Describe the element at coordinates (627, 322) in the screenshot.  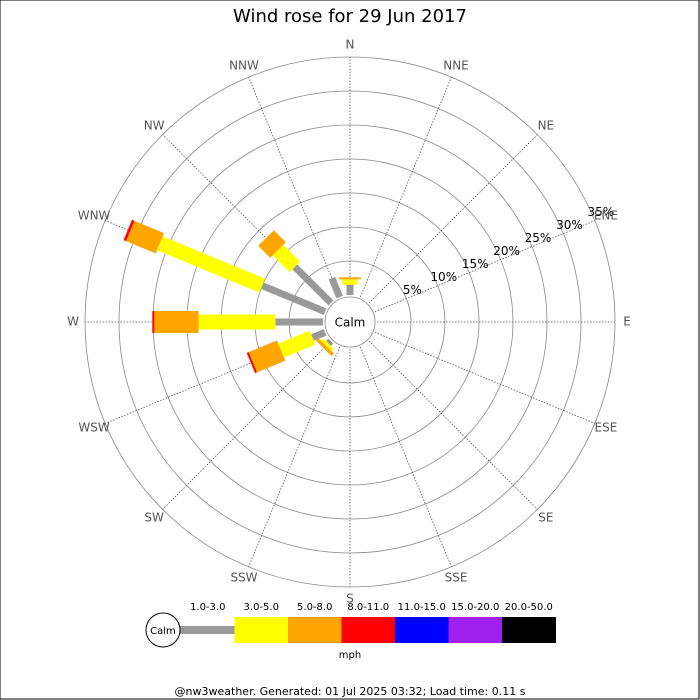
I see `direction-label: E` at that location.